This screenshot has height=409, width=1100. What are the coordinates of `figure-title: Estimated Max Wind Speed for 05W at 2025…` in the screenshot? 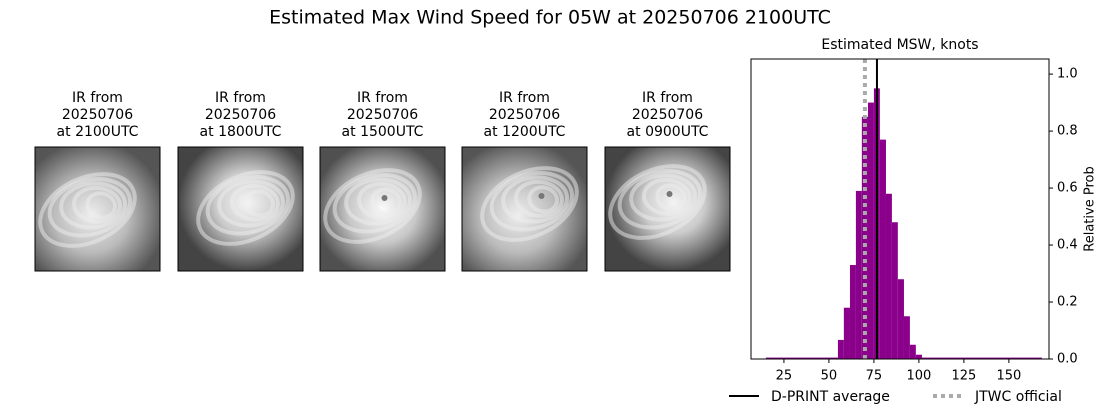 It's located at (550, 18).